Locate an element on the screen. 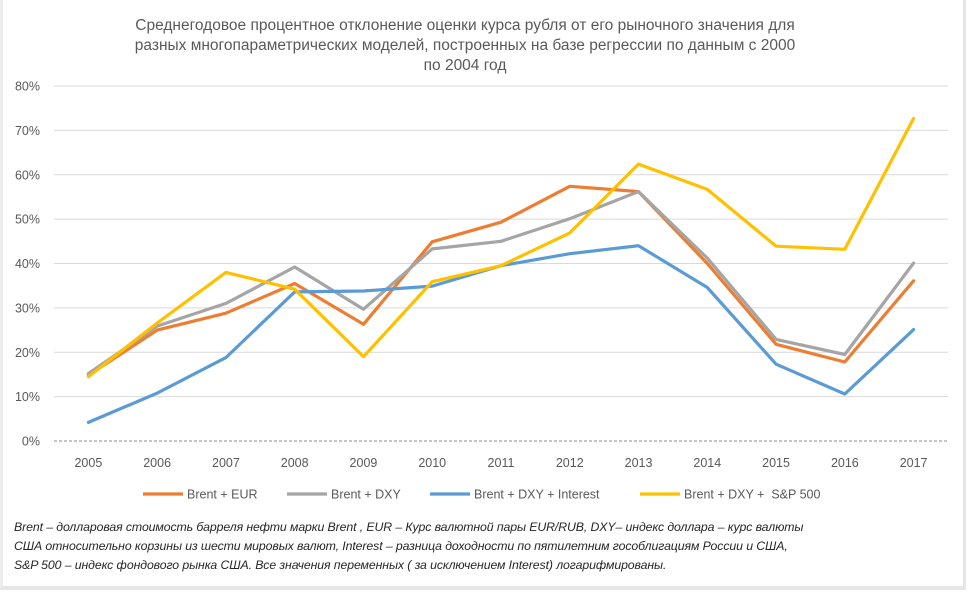  y-tick-label: 30% is located at coordinates (27, 308).